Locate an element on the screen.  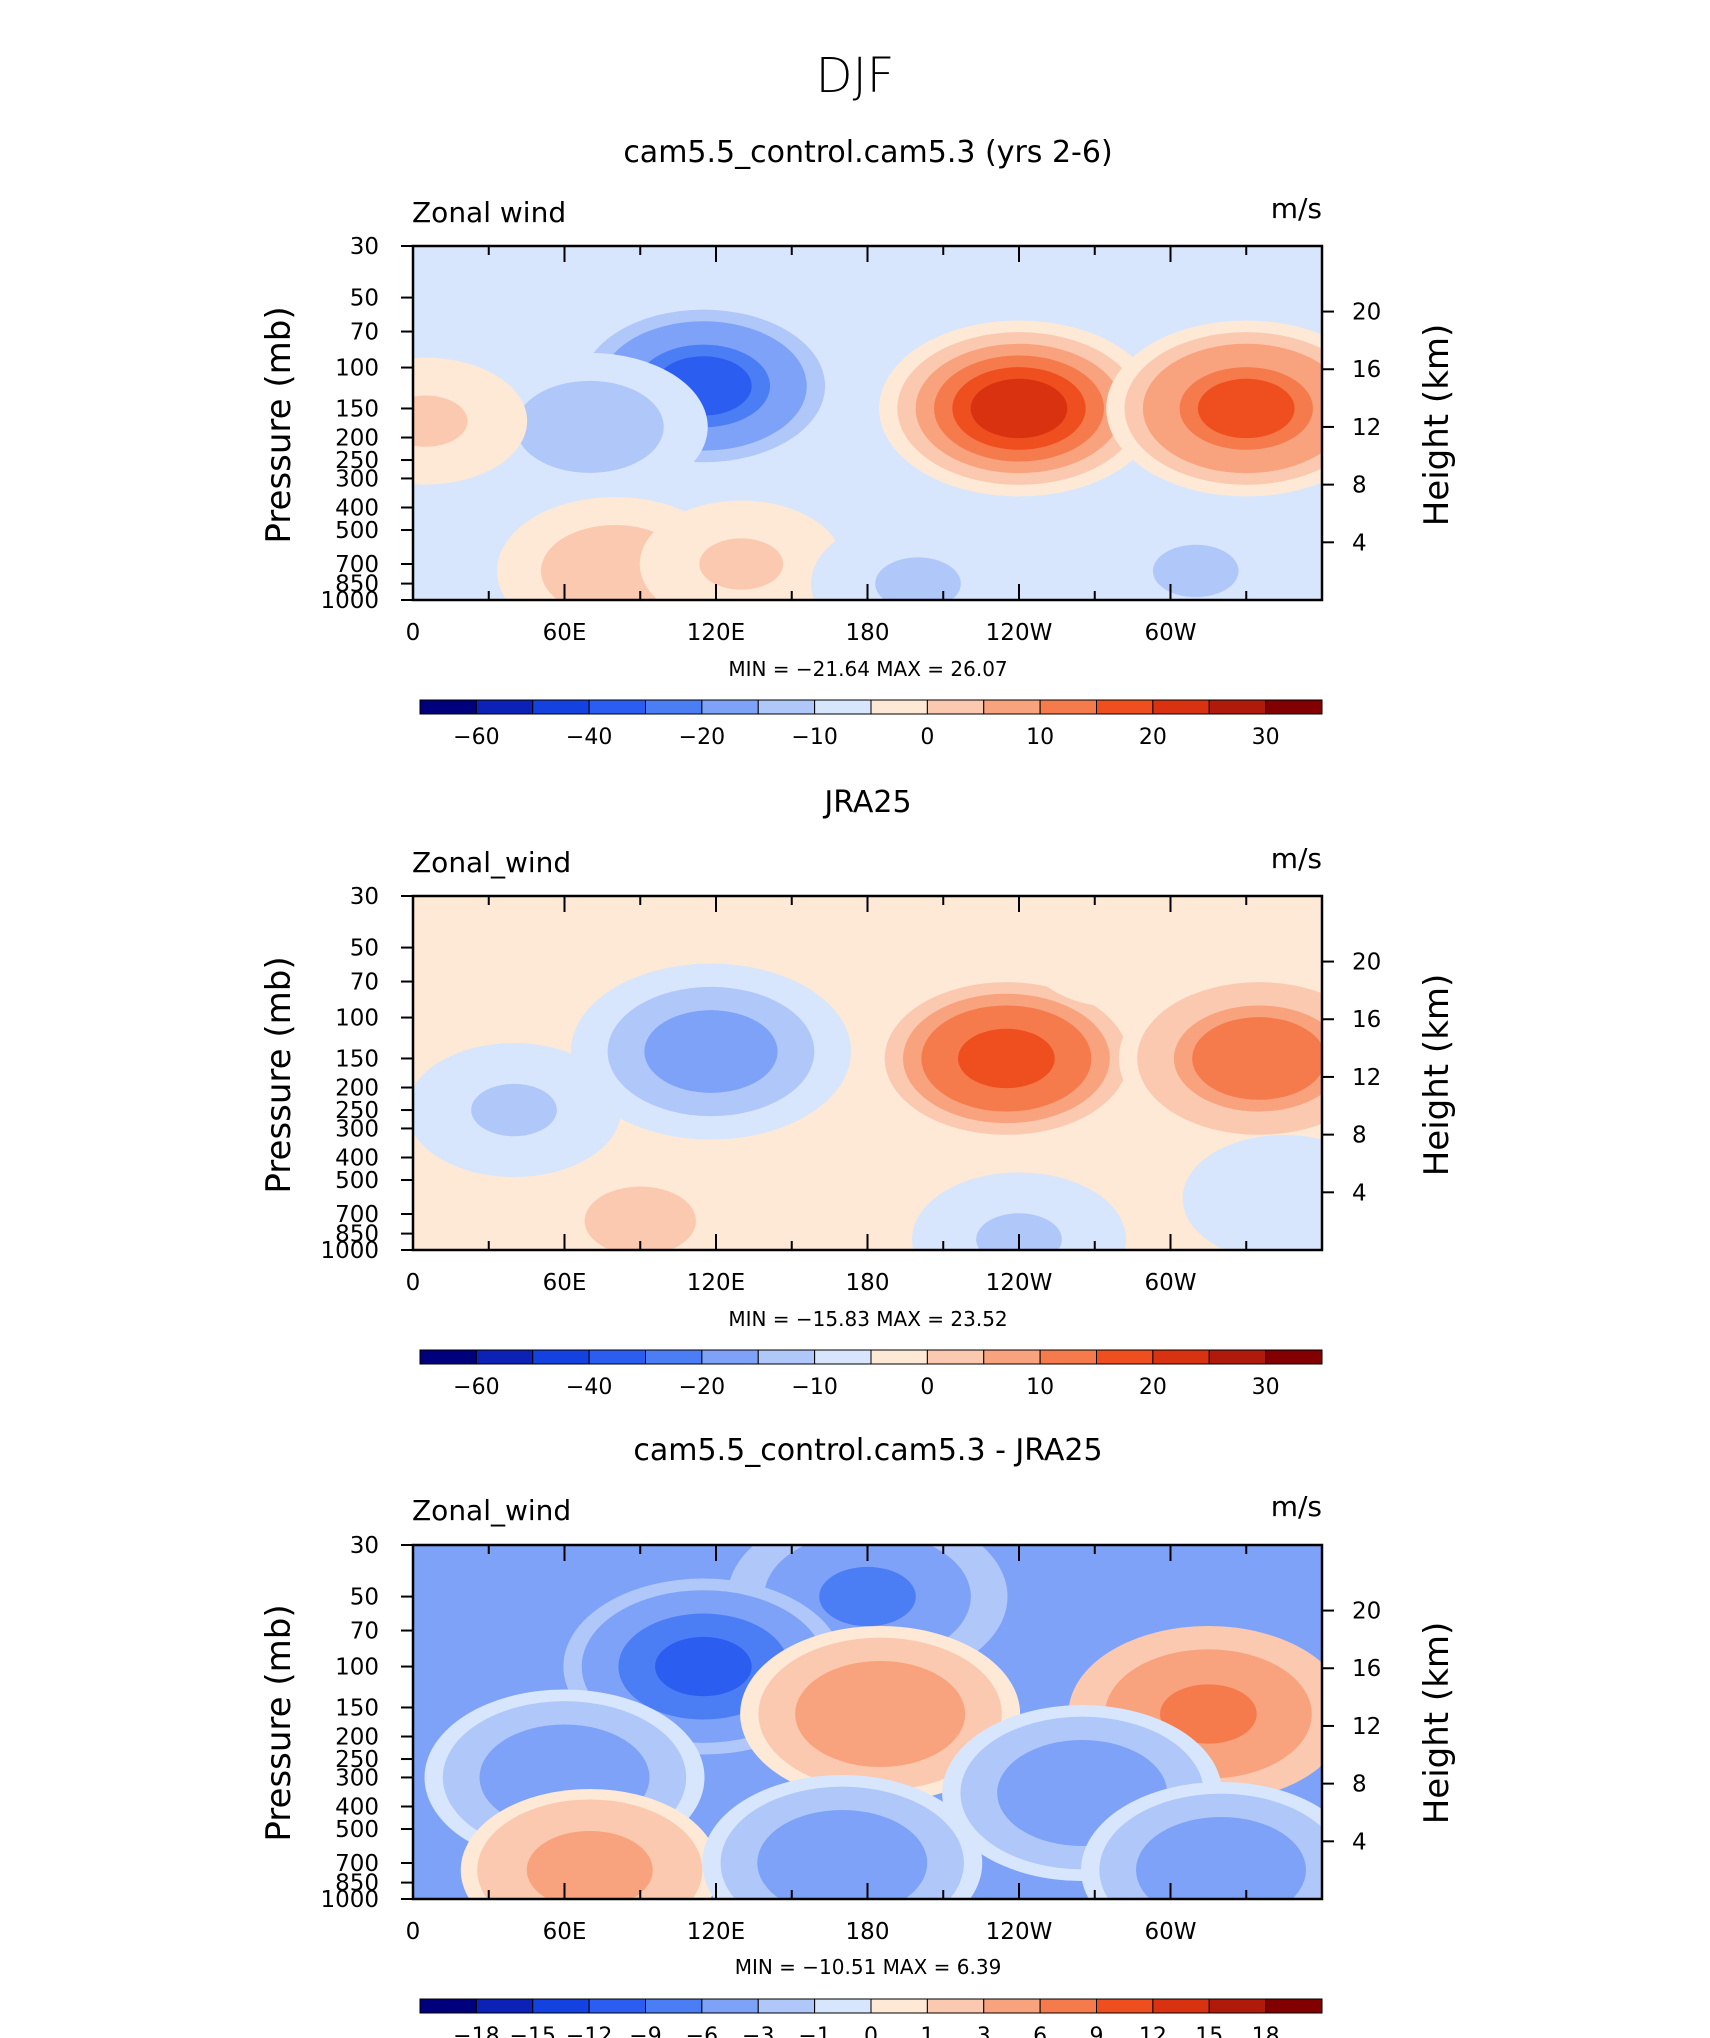
pressure-tick-label: 400 is located at coordinates (357, 1807).